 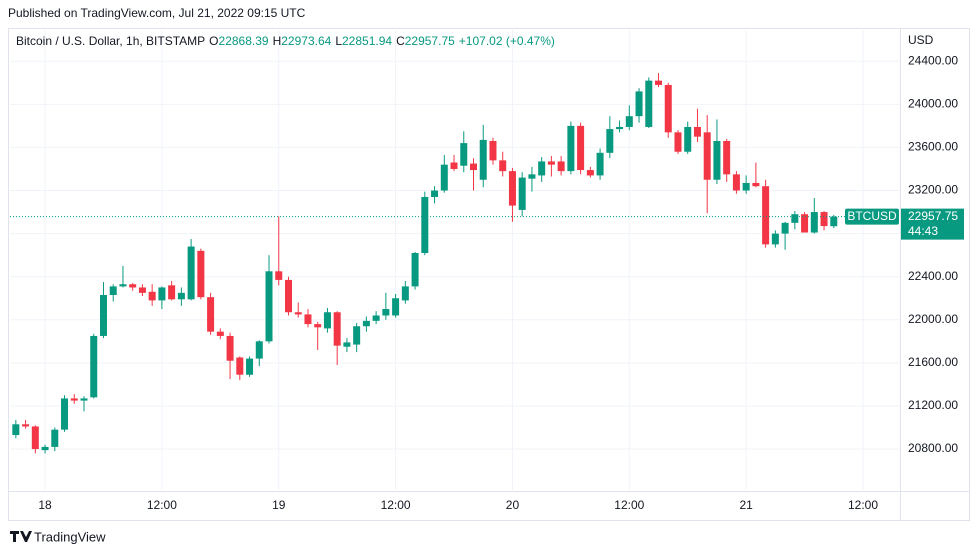 What do you see at coordinates (244, 41) in the screenshot?
I see `legend-open: 22868.39` at bounding box center [244, 41].